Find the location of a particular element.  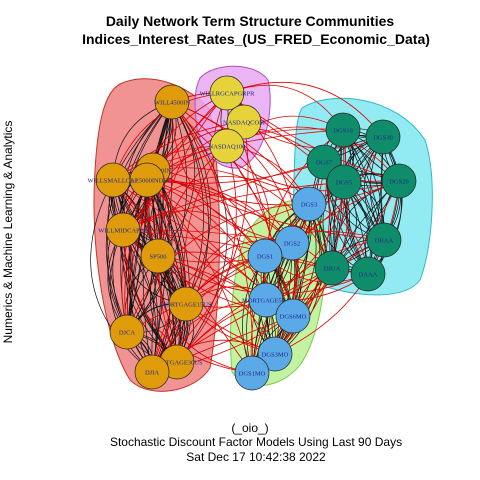

node-label: DGS20 is located at coordinates (399, 182).